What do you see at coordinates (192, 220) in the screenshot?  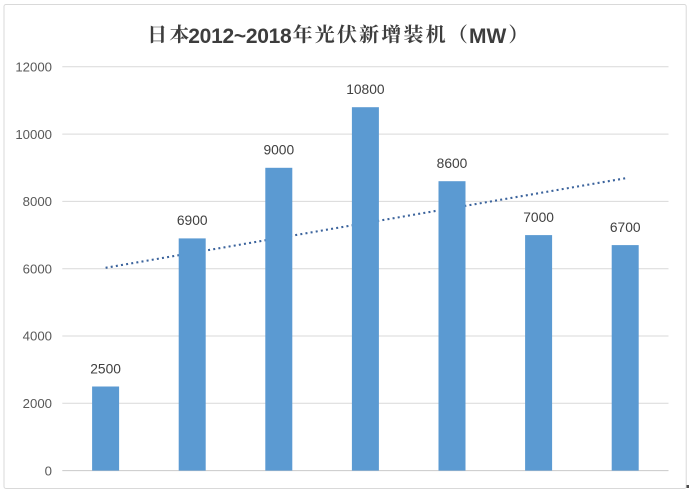 I see `svg-text: 6900` at bounding box center [192, 220].